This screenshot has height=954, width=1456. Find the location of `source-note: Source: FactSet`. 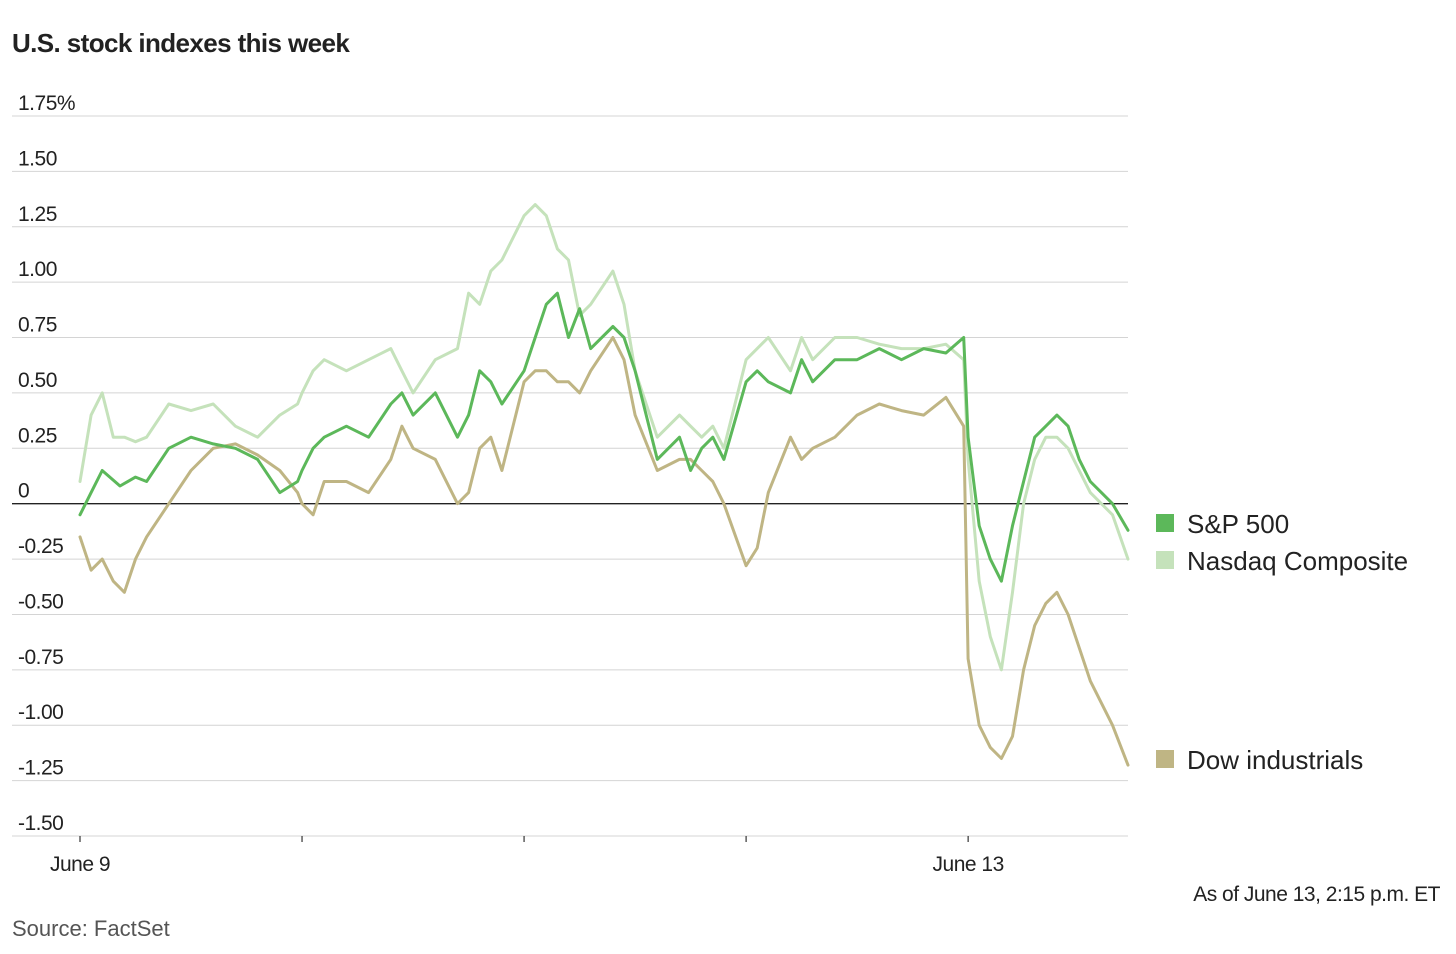

source-note: Source: FactSet is located at coordinates (91, 928).